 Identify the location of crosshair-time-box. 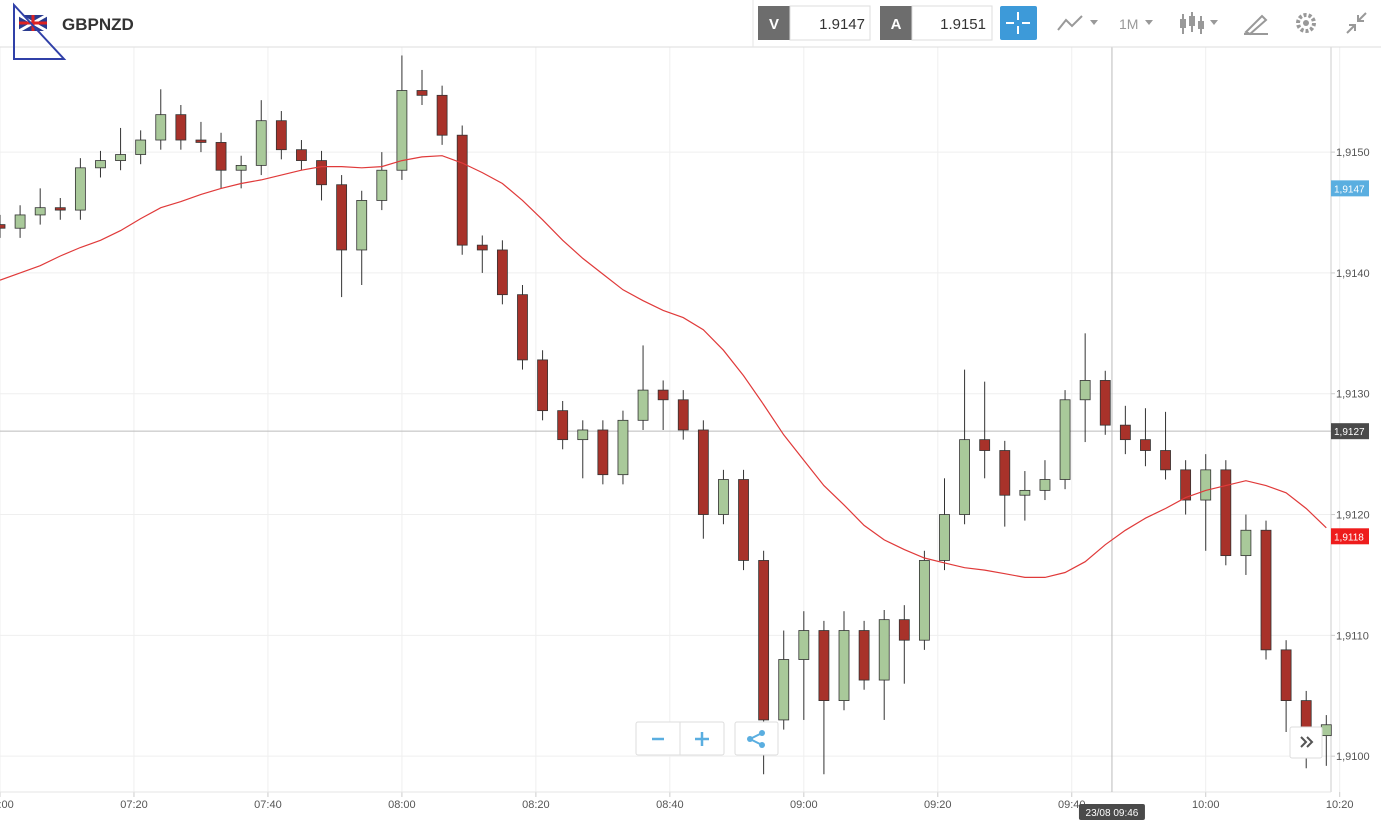
(1111, 812).